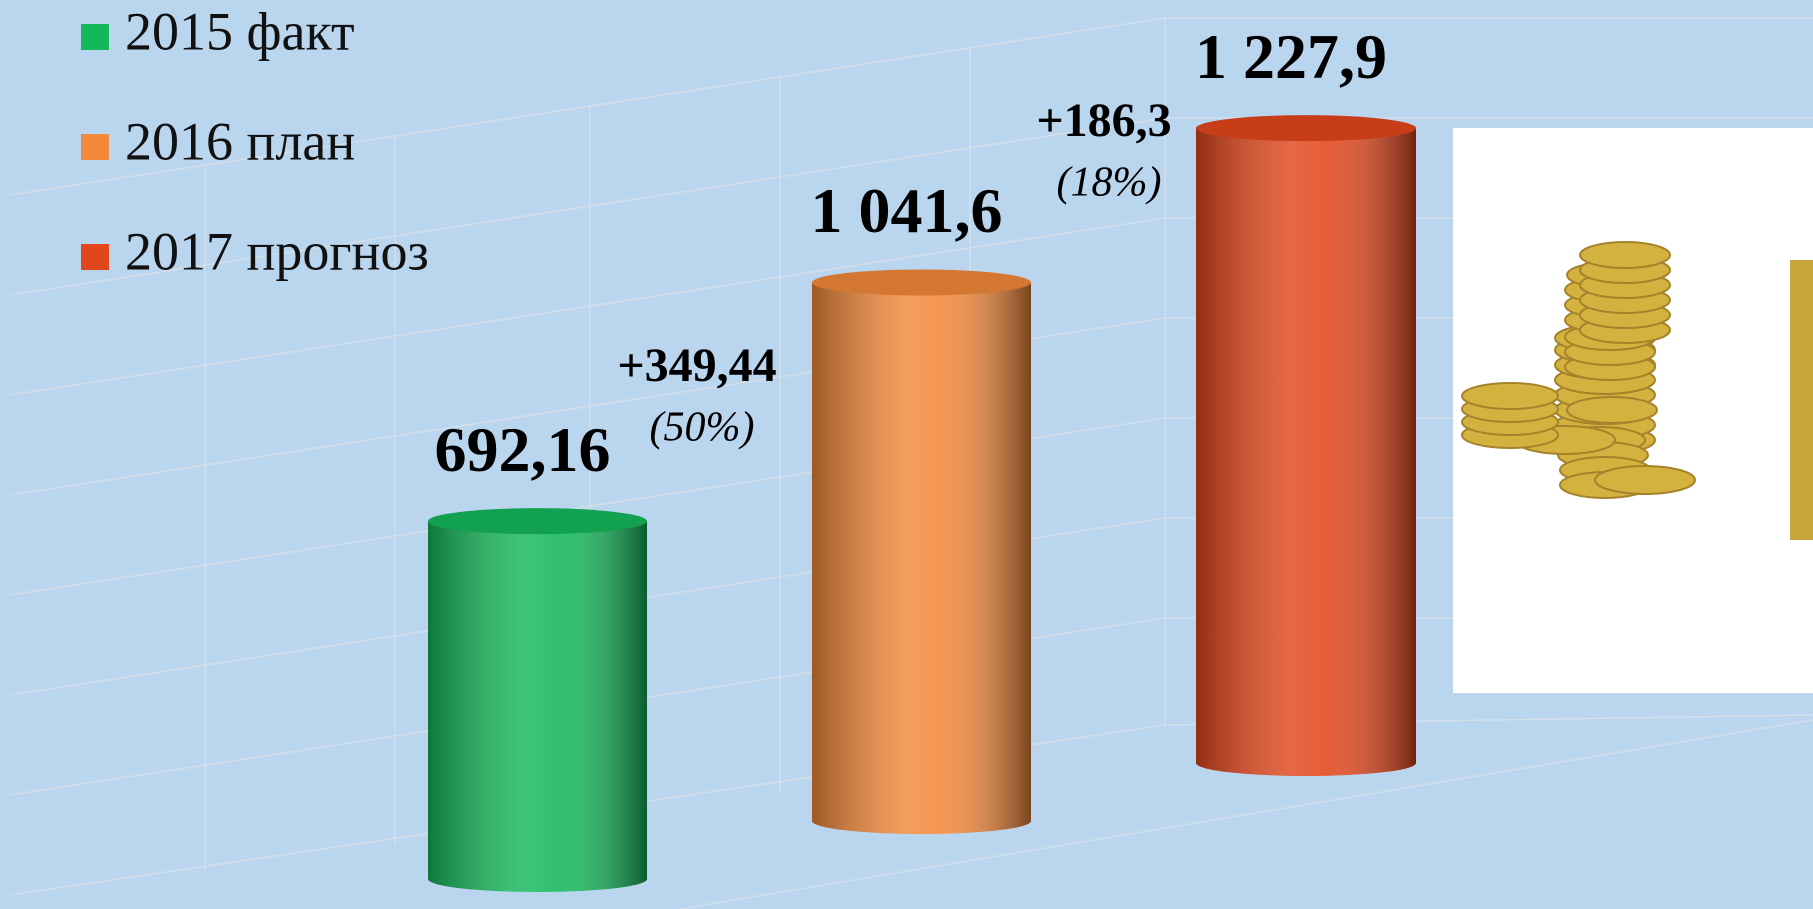  I want to click on value-label: 692,16, so click(523, 449).